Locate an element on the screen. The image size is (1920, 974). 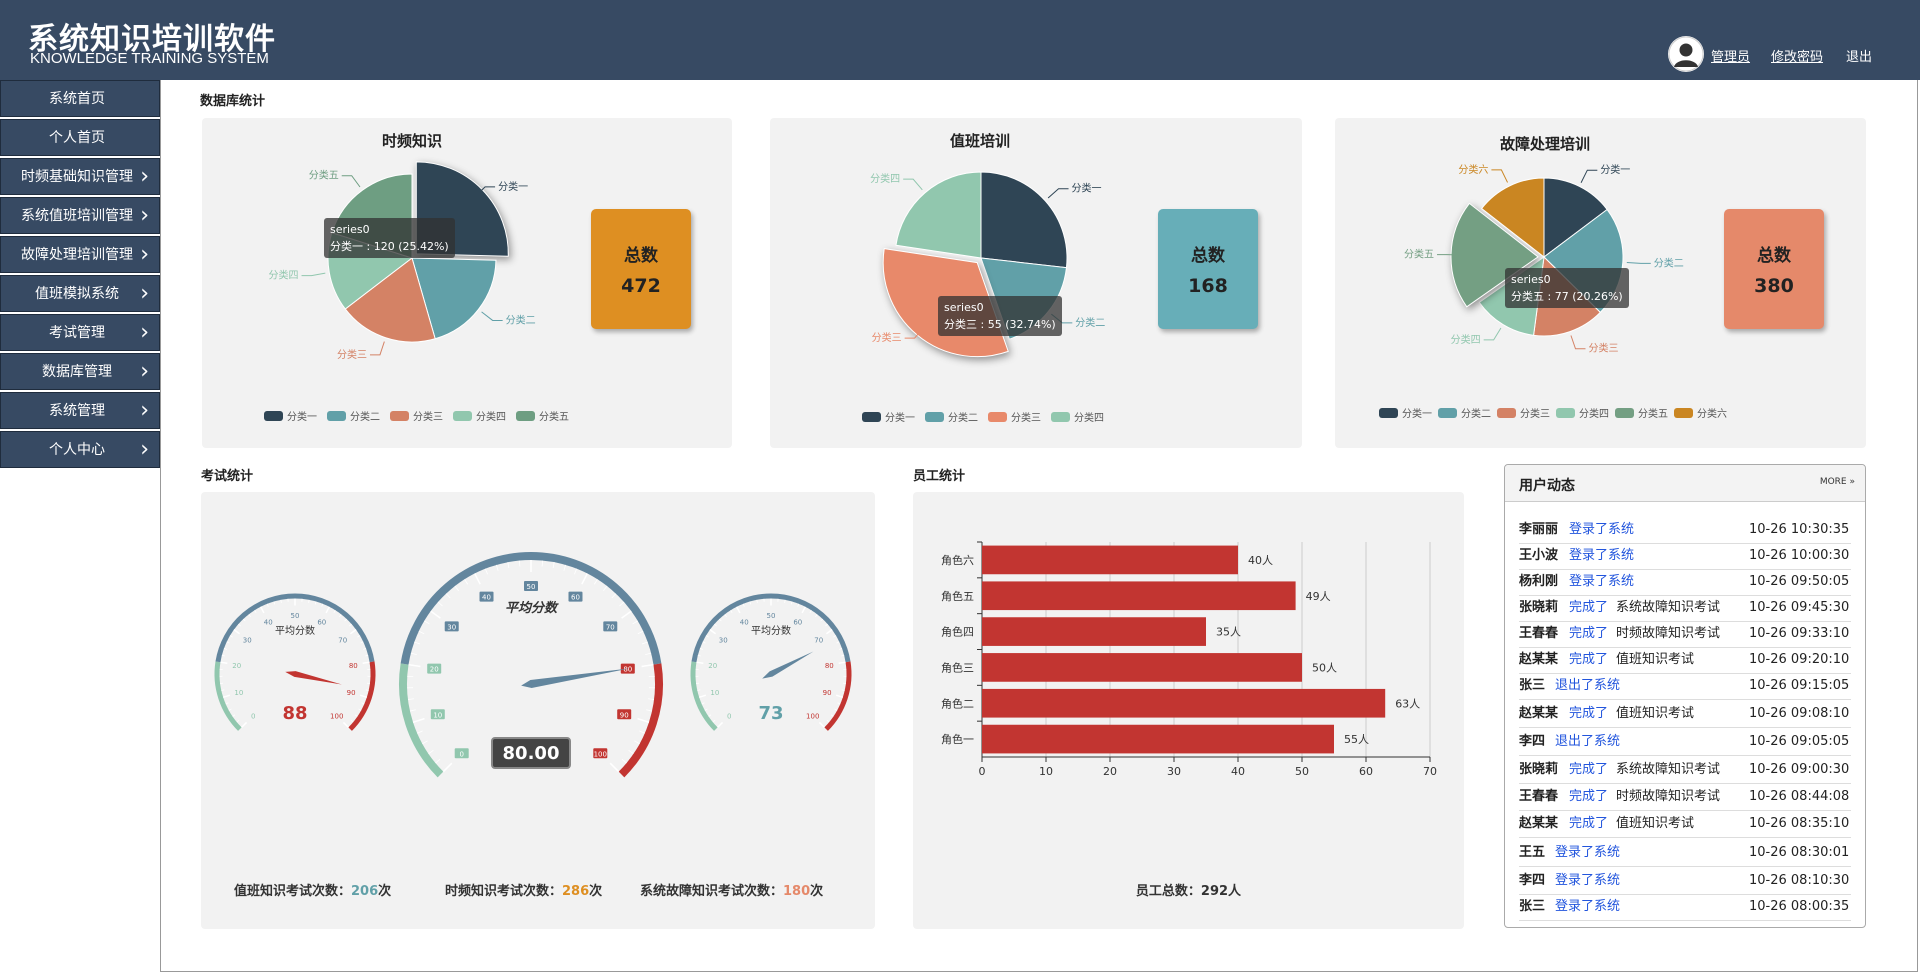
sidebar-item: 值班模拟系统 › is located at coordinates (80, 293).